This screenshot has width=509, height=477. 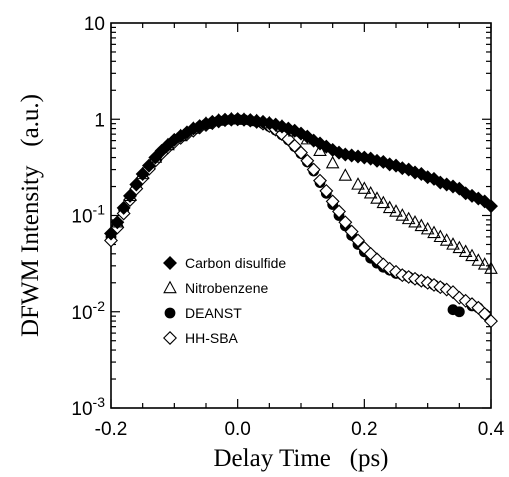 I want to click on x-tick-label: 0.0, so click(x=237, y=429).